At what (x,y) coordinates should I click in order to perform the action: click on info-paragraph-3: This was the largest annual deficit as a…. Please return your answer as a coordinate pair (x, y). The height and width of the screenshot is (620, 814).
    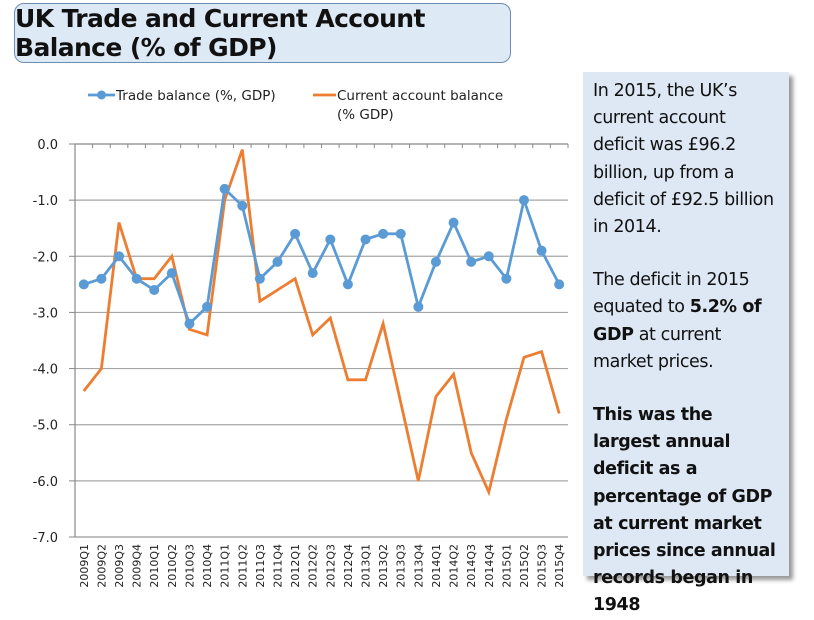
    Looking at the image, I should click on (687, 511).